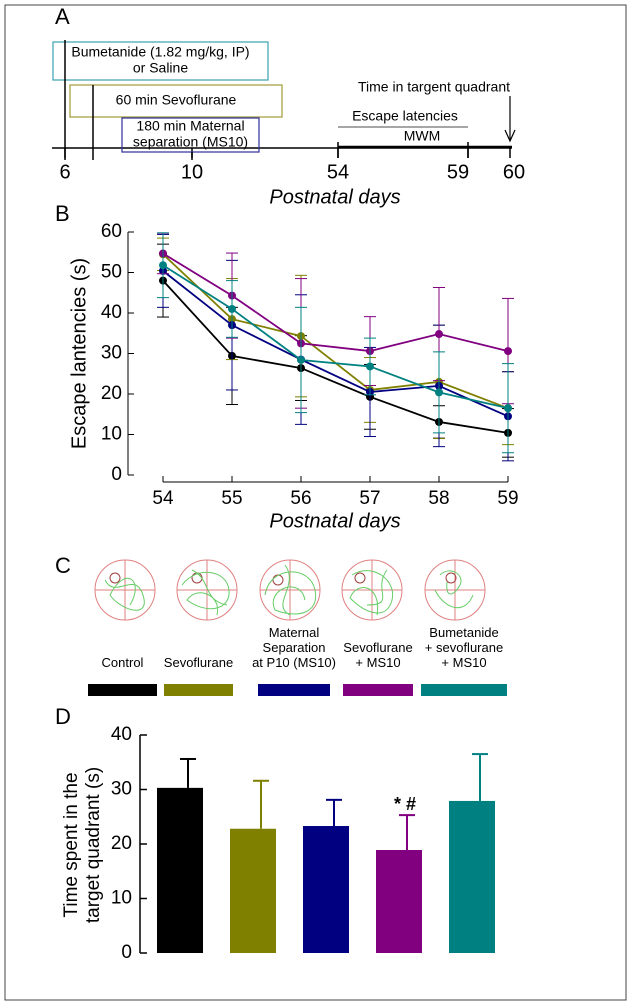 The image size is (632, 1007). I want to click on event-label: separation (MS10), so click(190, 142).